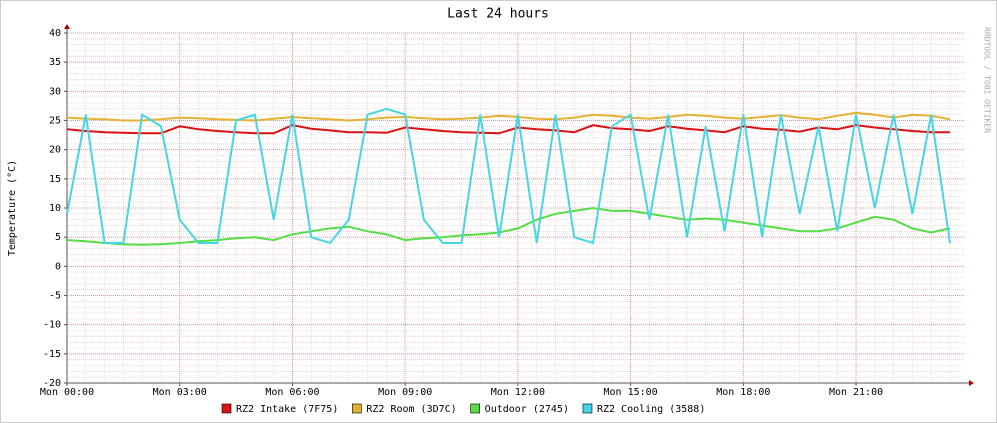 This screenshot has height=423, width=997. What do you see at coordinates (856, 392) in the screenshot?
I see `x-tick-label: Mon 21:00` at bounding box center [856, 392].